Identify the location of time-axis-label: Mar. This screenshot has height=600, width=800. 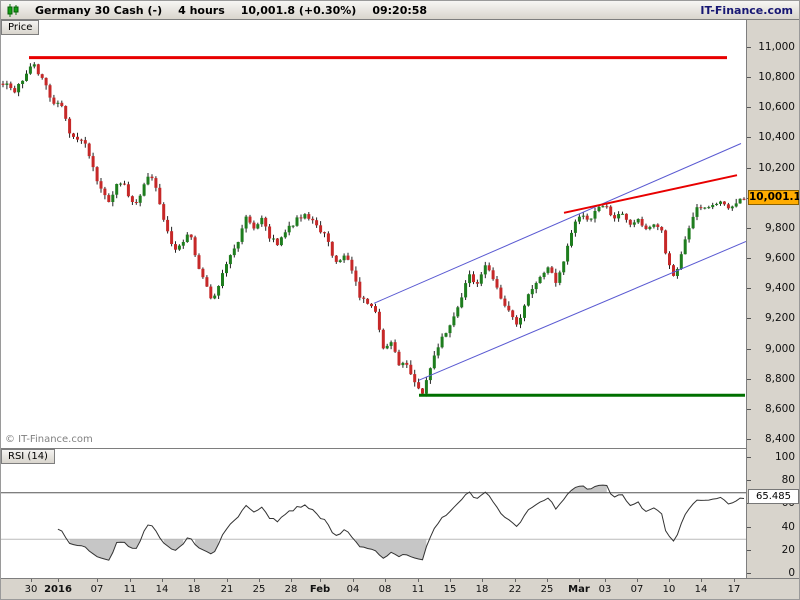
(579, 589).